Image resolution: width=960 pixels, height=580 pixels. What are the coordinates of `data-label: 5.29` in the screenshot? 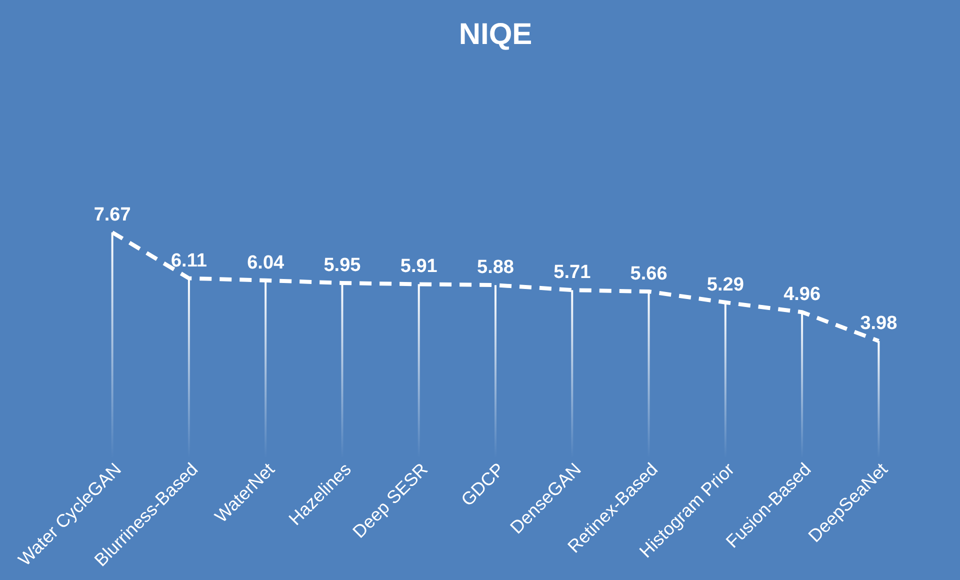 It's located at (725, 285).